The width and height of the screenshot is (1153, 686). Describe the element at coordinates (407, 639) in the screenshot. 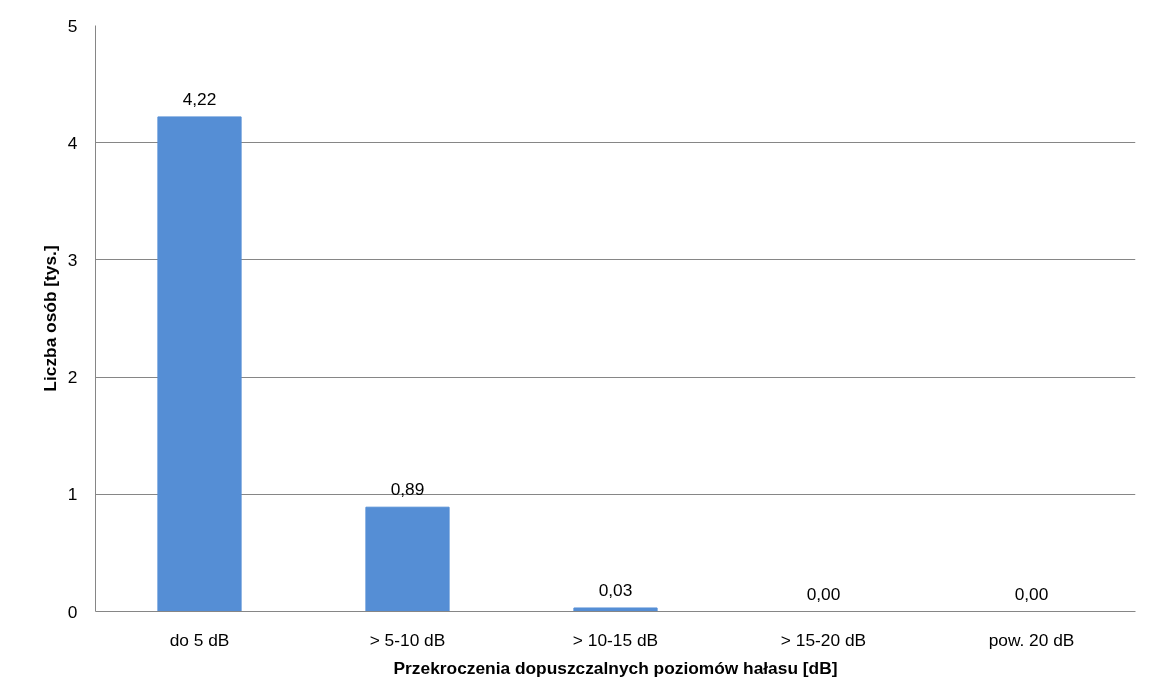

I see `x-tick-label: > 5-10 dB` at that location.